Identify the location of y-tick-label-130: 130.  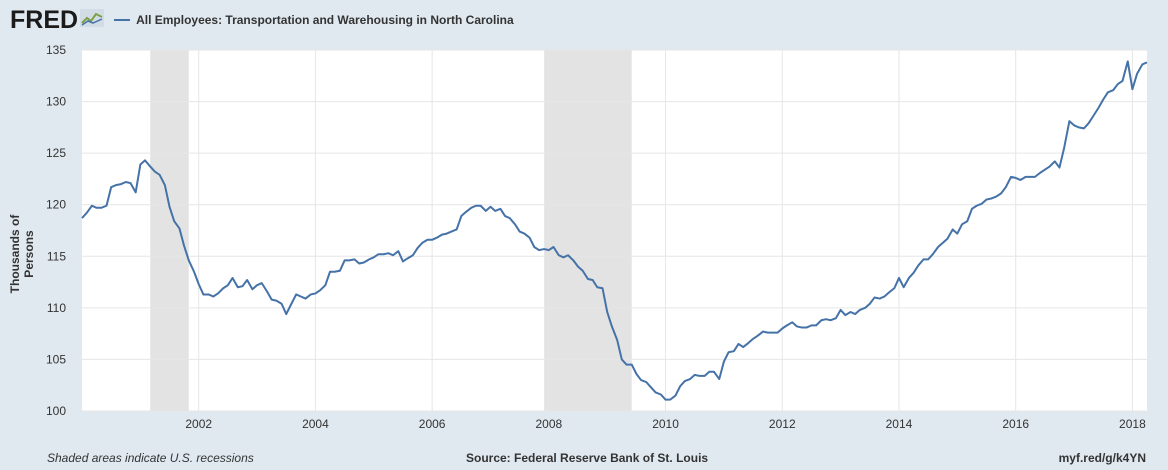
(56, 102).